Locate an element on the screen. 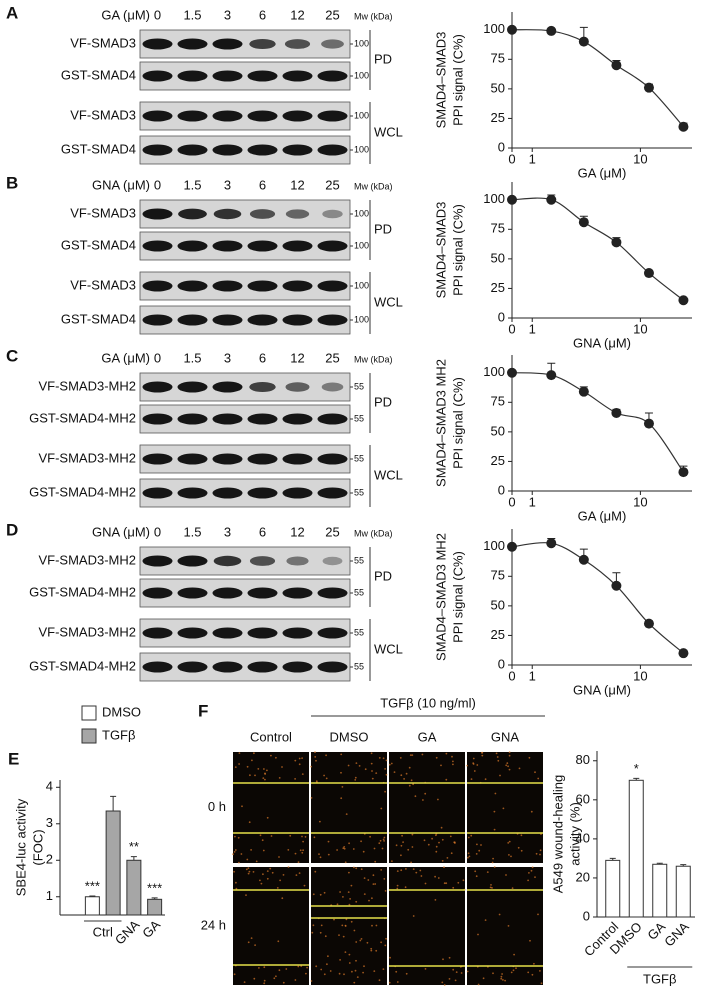 The height and width of the screenshot is (992, 715). panel-letter: A is located at coordinates (12, 12).